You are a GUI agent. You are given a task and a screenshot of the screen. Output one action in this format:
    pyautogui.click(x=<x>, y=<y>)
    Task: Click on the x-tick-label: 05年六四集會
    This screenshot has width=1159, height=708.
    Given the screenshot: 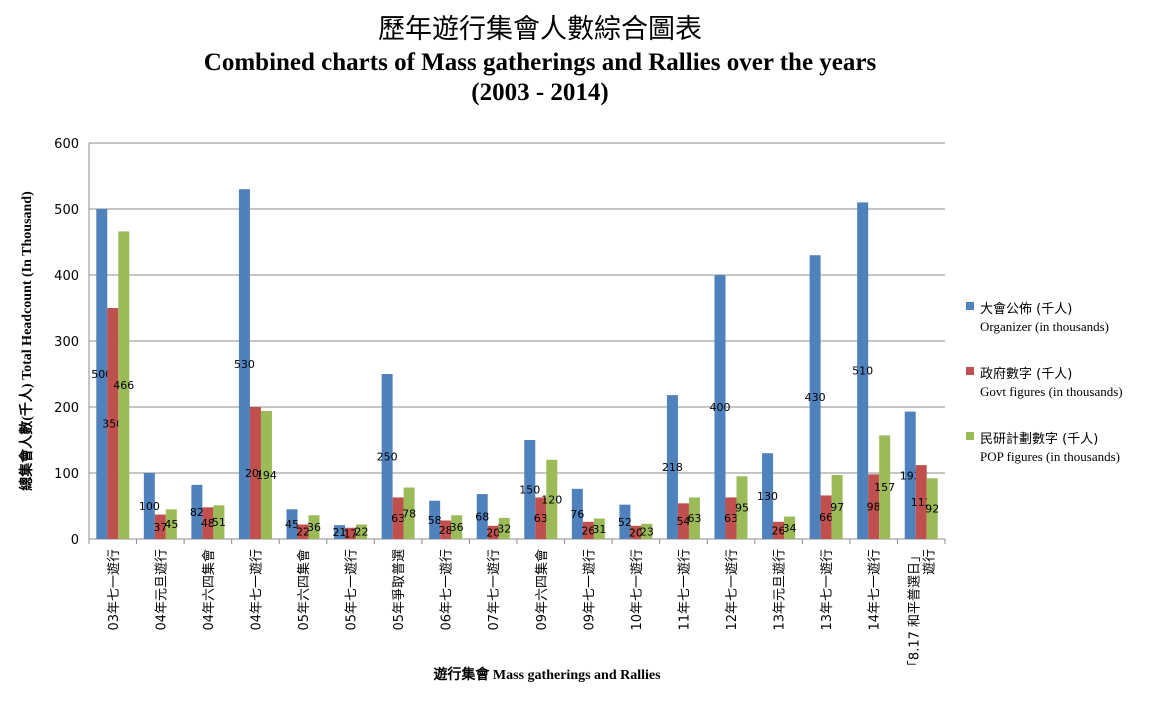 What is the action you would take?
    pyautogui.click(x=304, y=590)
    